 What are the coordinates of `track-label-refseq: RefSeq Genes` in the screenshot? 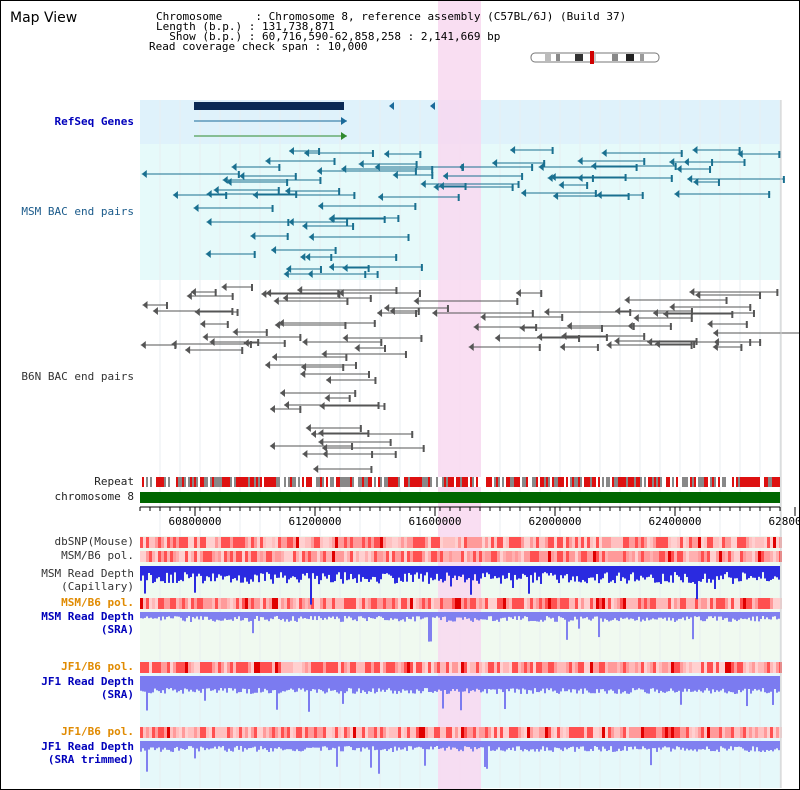 It's located at (94, 121).